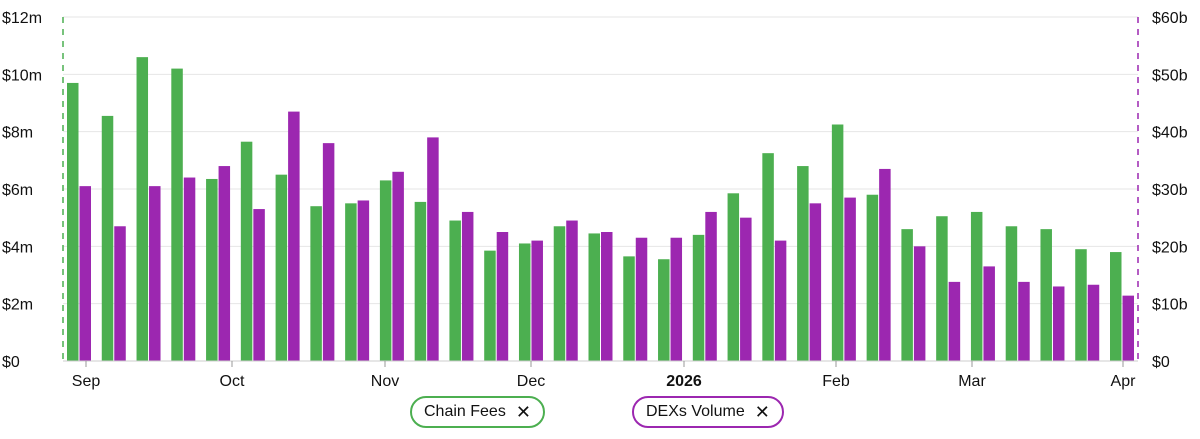 This screenshot has width=1200, height=439. What do you see at coordinates (836, 381) in the screenshot?
I see `x-tick-label: Feb` at bounding box center [836, 381].